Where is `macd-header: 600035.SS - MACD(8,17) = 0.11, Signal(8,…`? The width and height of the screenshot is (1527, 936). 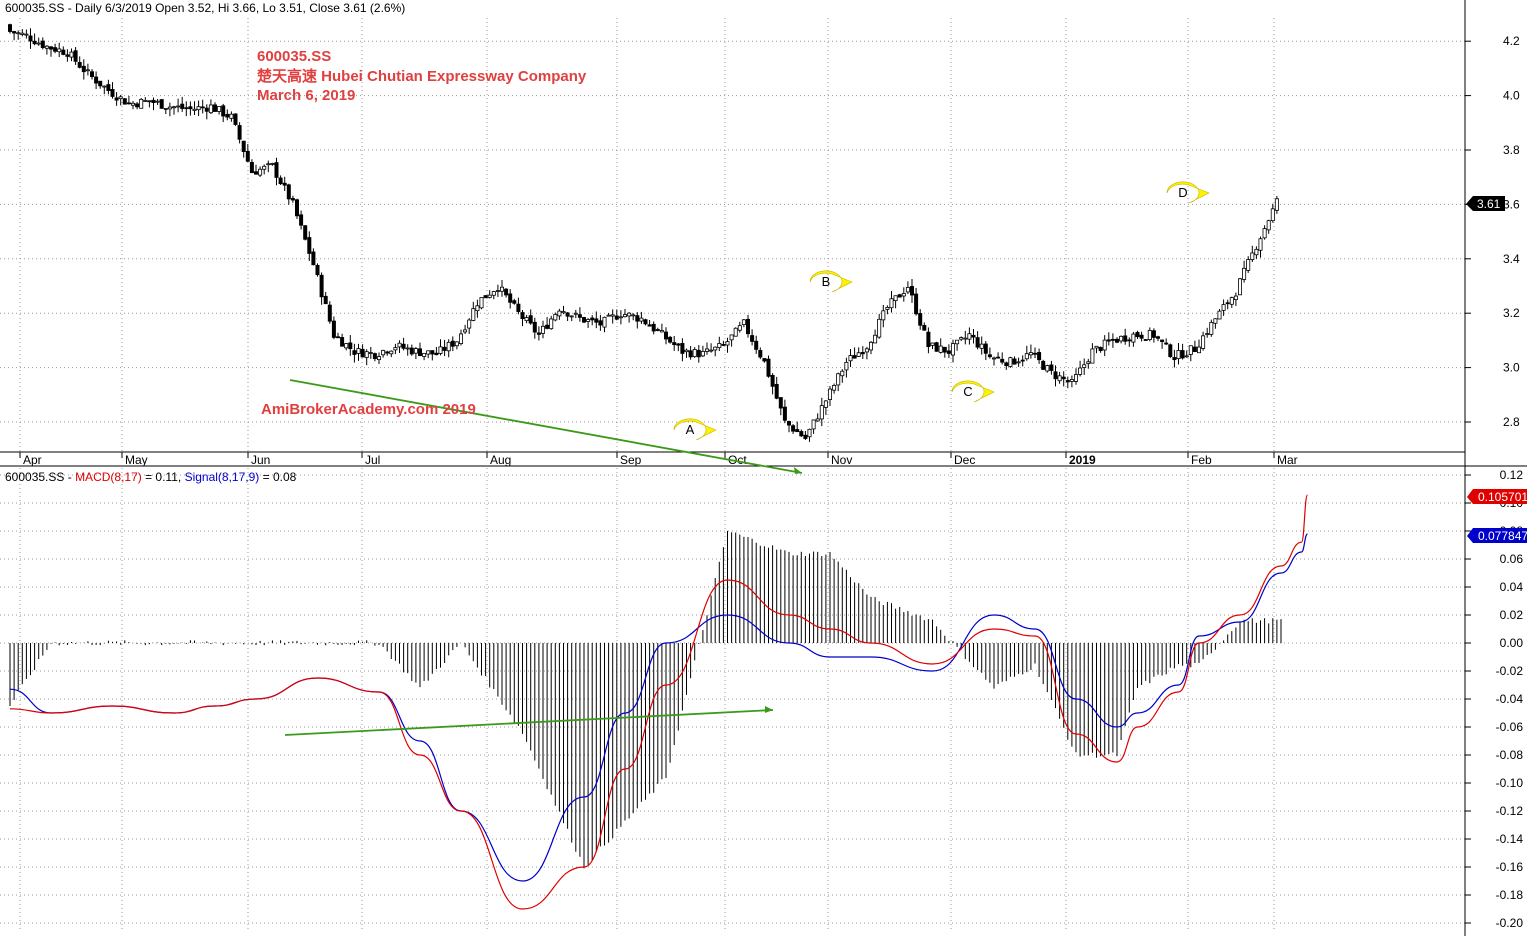 macd-header: 600035.SS - MACD(8,17) = 0.11, Signal(8,… is located at coordinates (151, 477).